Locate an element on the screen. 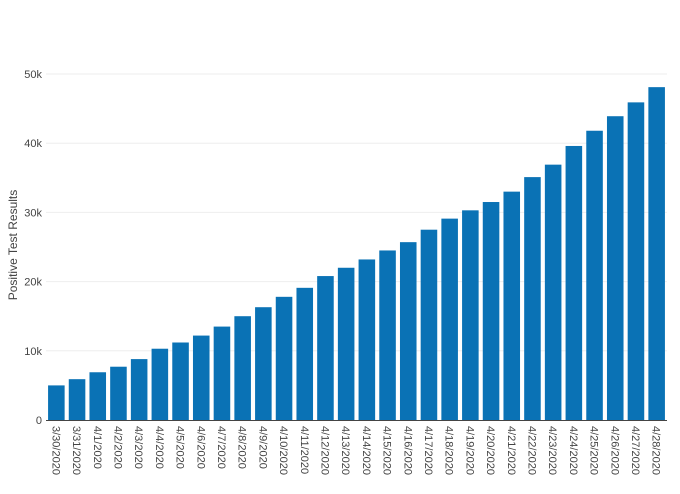 This screenshot has width=680, height=494. x-tick-label: 4/27/2020 is located at coordinates (635, 450).